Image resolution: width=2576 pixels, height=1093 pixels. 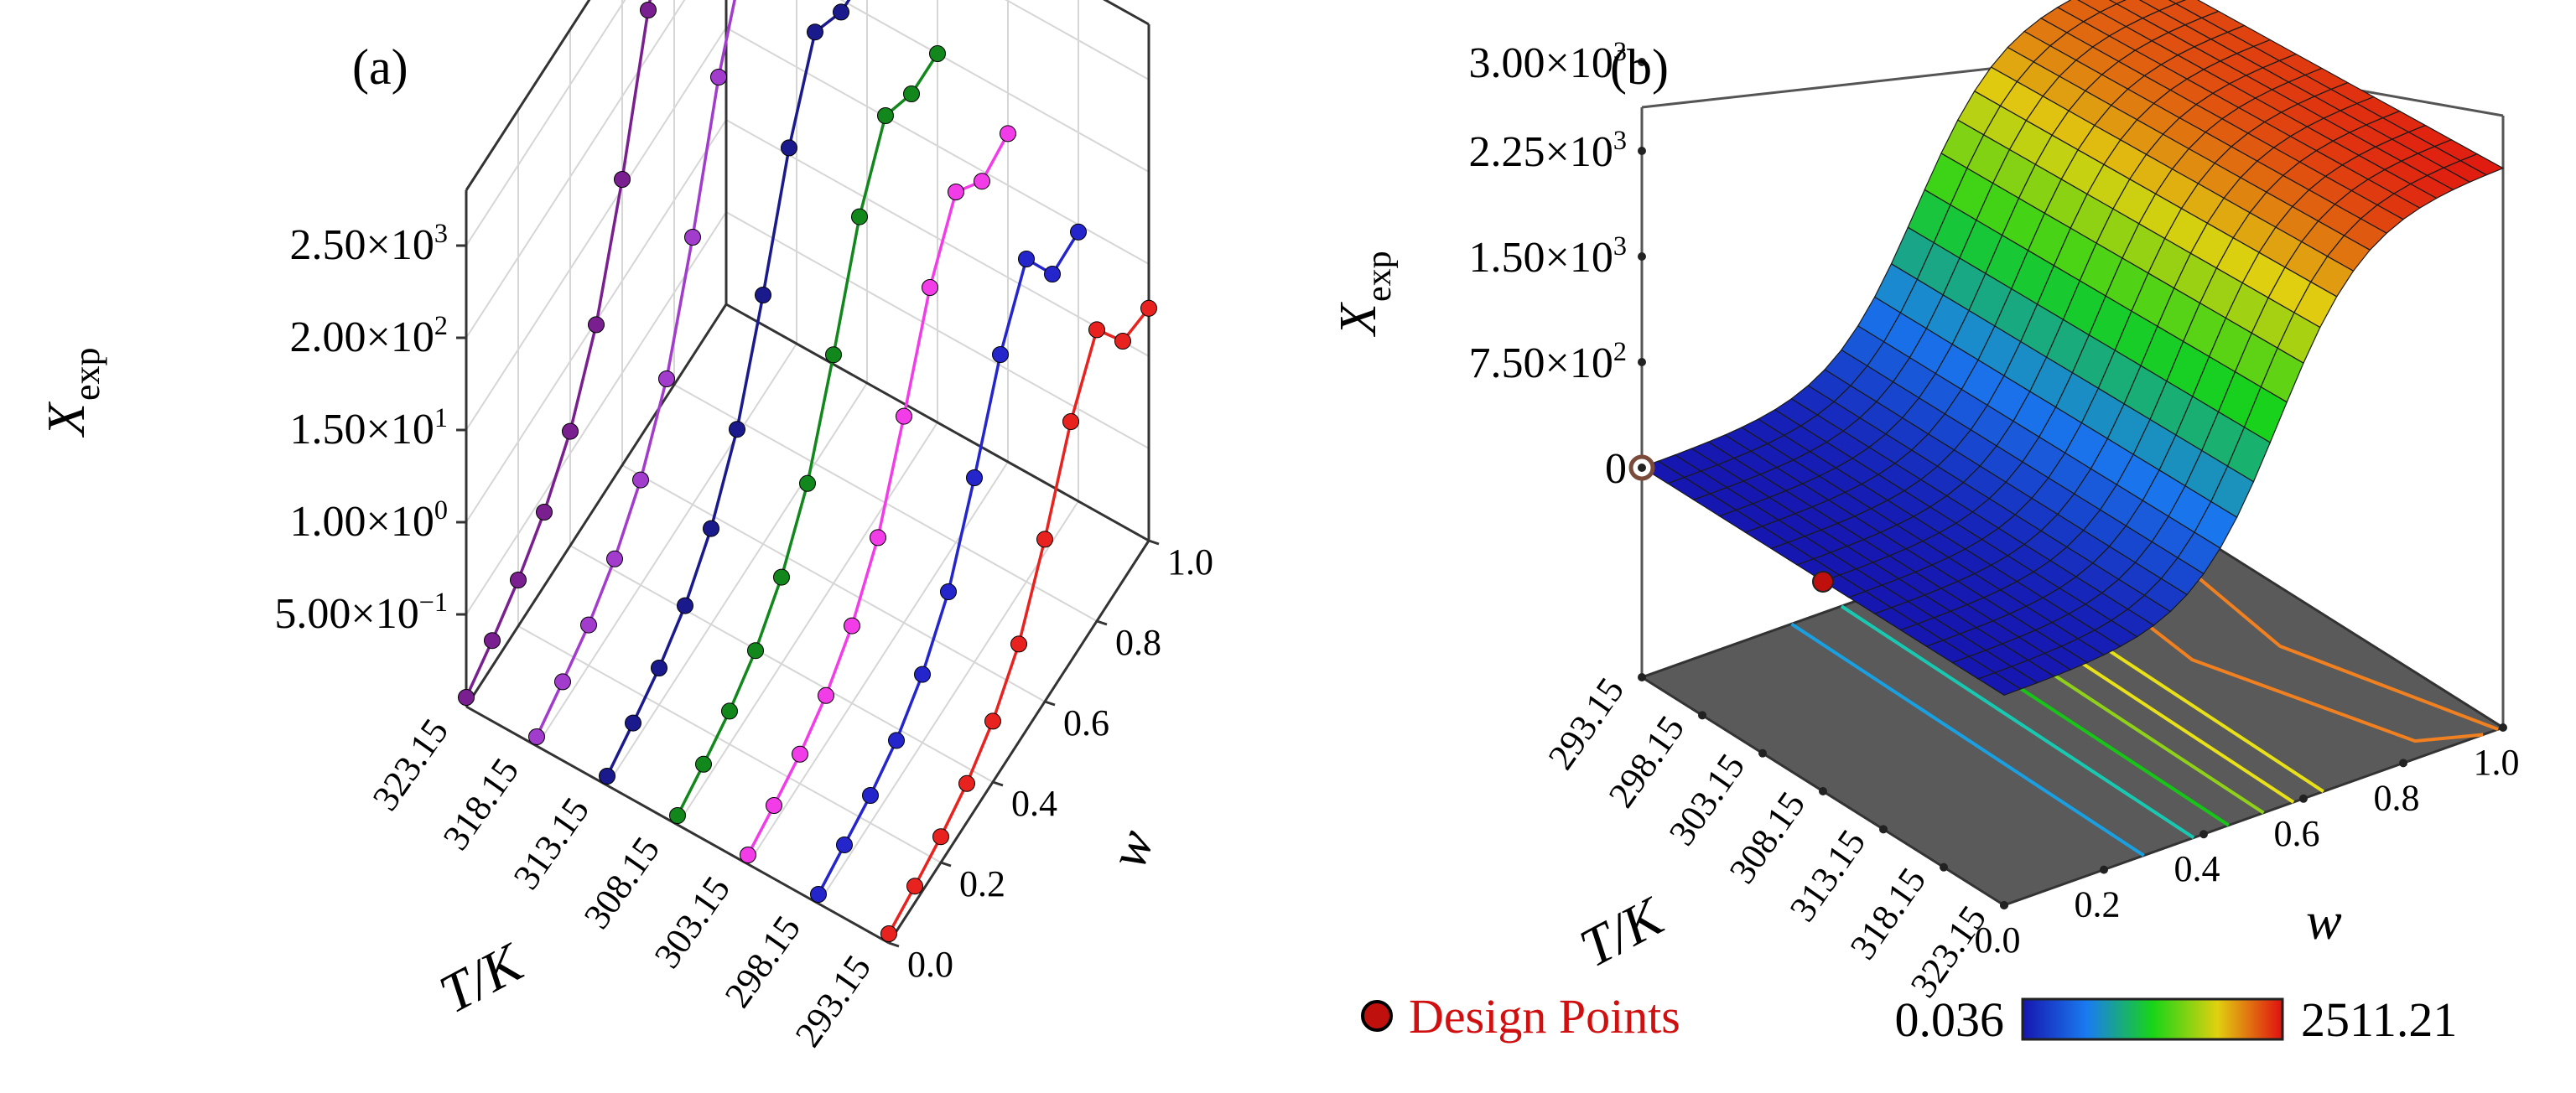 What do you see at coordinates (380, 67) in the screenshot?
I see `panel-a-label: (a)` at bounding box center [380, 67].